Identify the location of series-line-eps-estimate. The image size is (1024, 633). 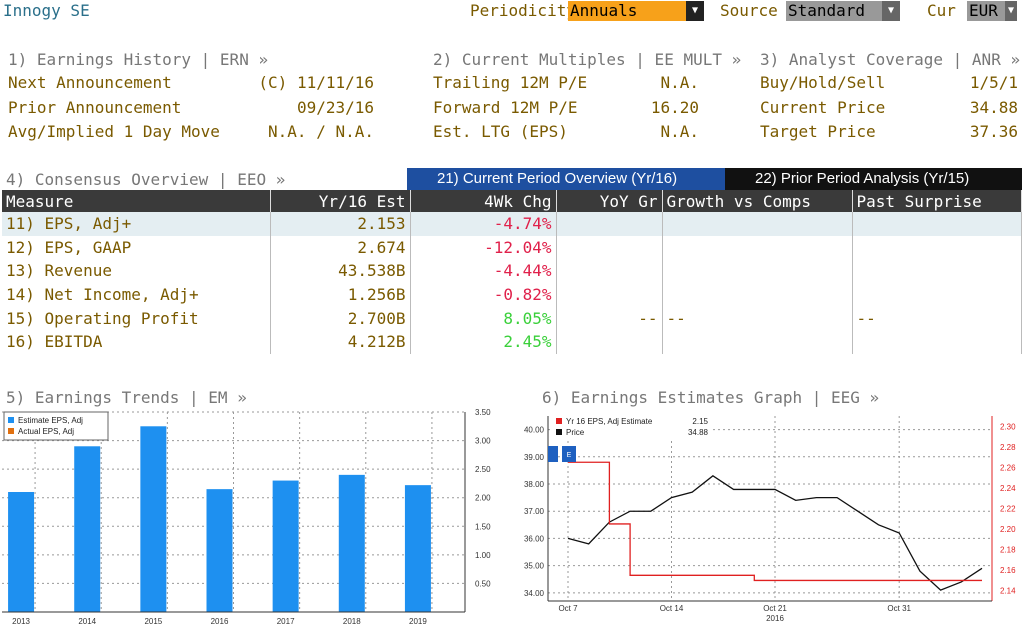
(775, 521).